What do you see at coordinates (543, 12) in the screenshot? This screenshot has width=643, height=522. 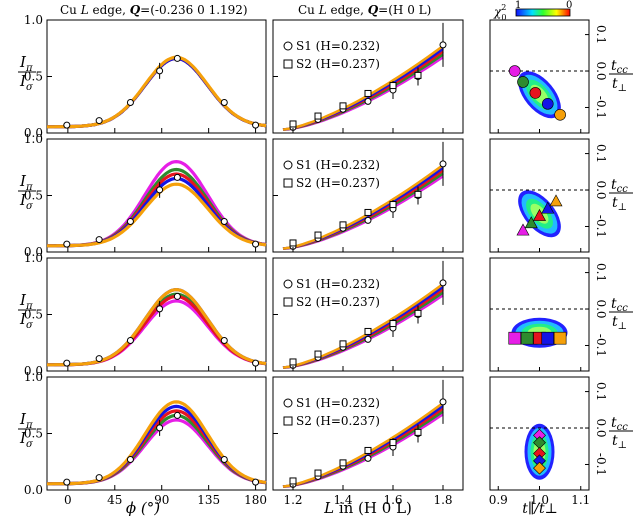 I see `colorbar` at bounding box center [543, 12].